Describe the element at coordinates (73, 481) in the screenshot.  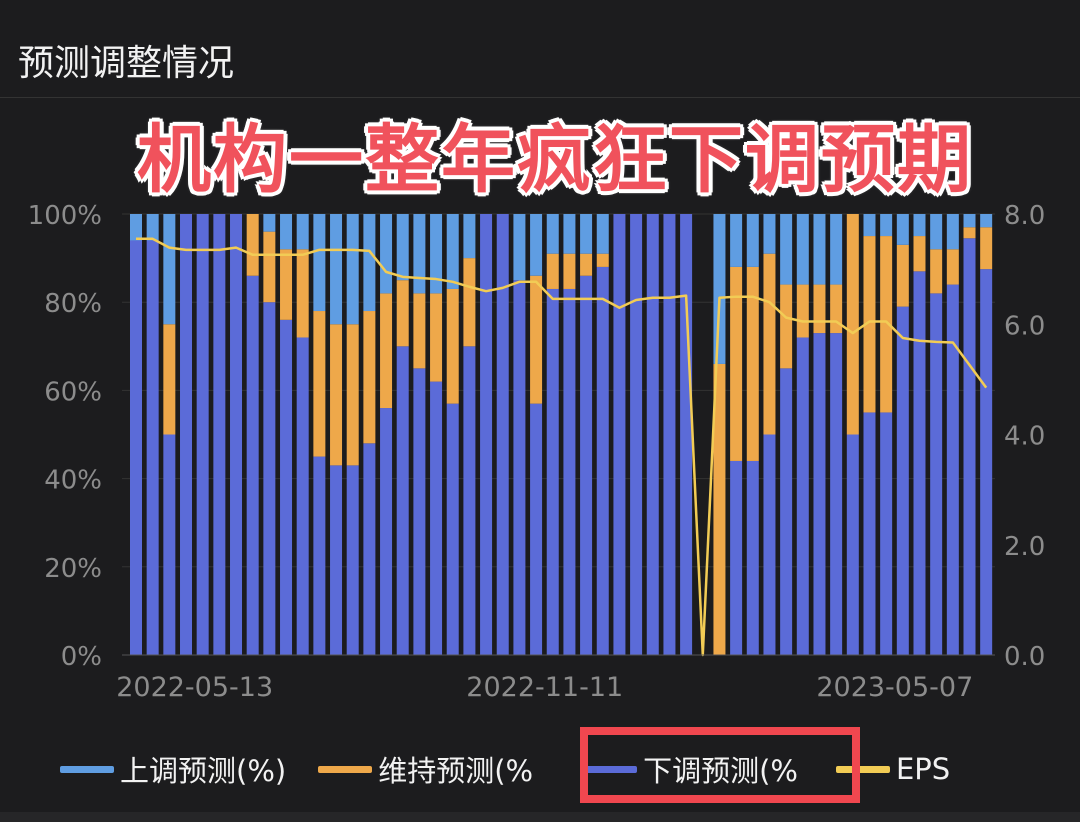
I see `y-left-tick-label: 40%` at that location.